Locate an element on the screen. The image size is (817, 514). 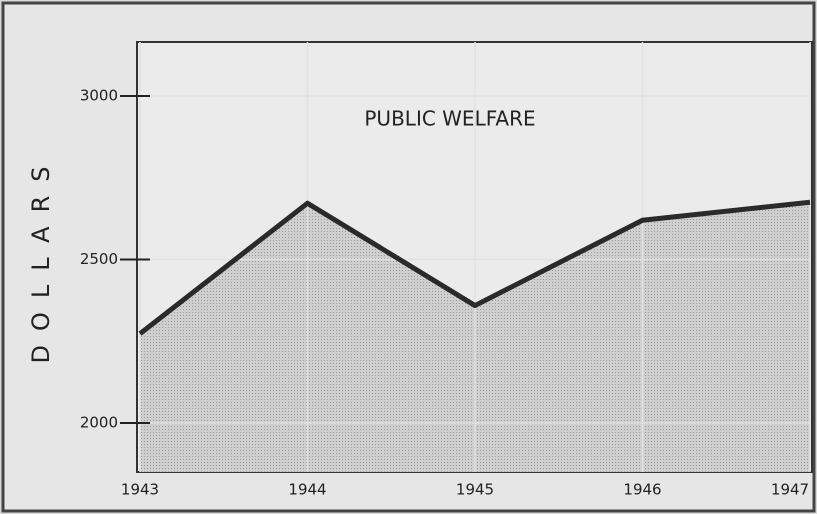
y-axis-label: DOLLARS is located at coordinates (41, 258).